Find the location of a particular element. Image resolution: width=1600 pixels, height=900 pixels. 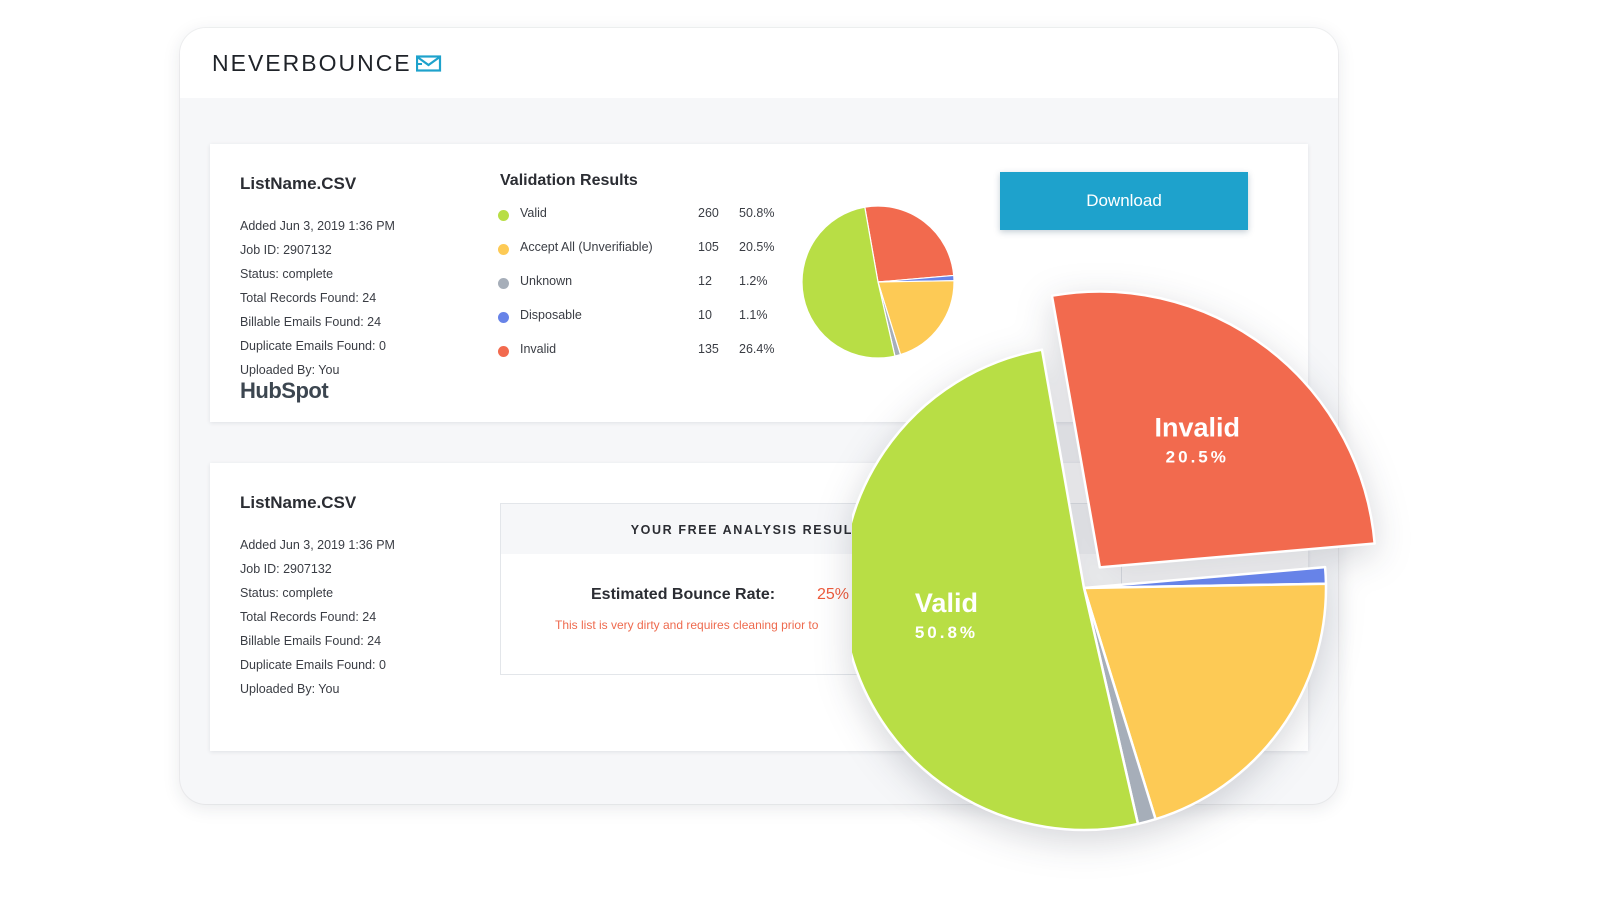

legend-count: 135 is located at coordinates (708, 349).